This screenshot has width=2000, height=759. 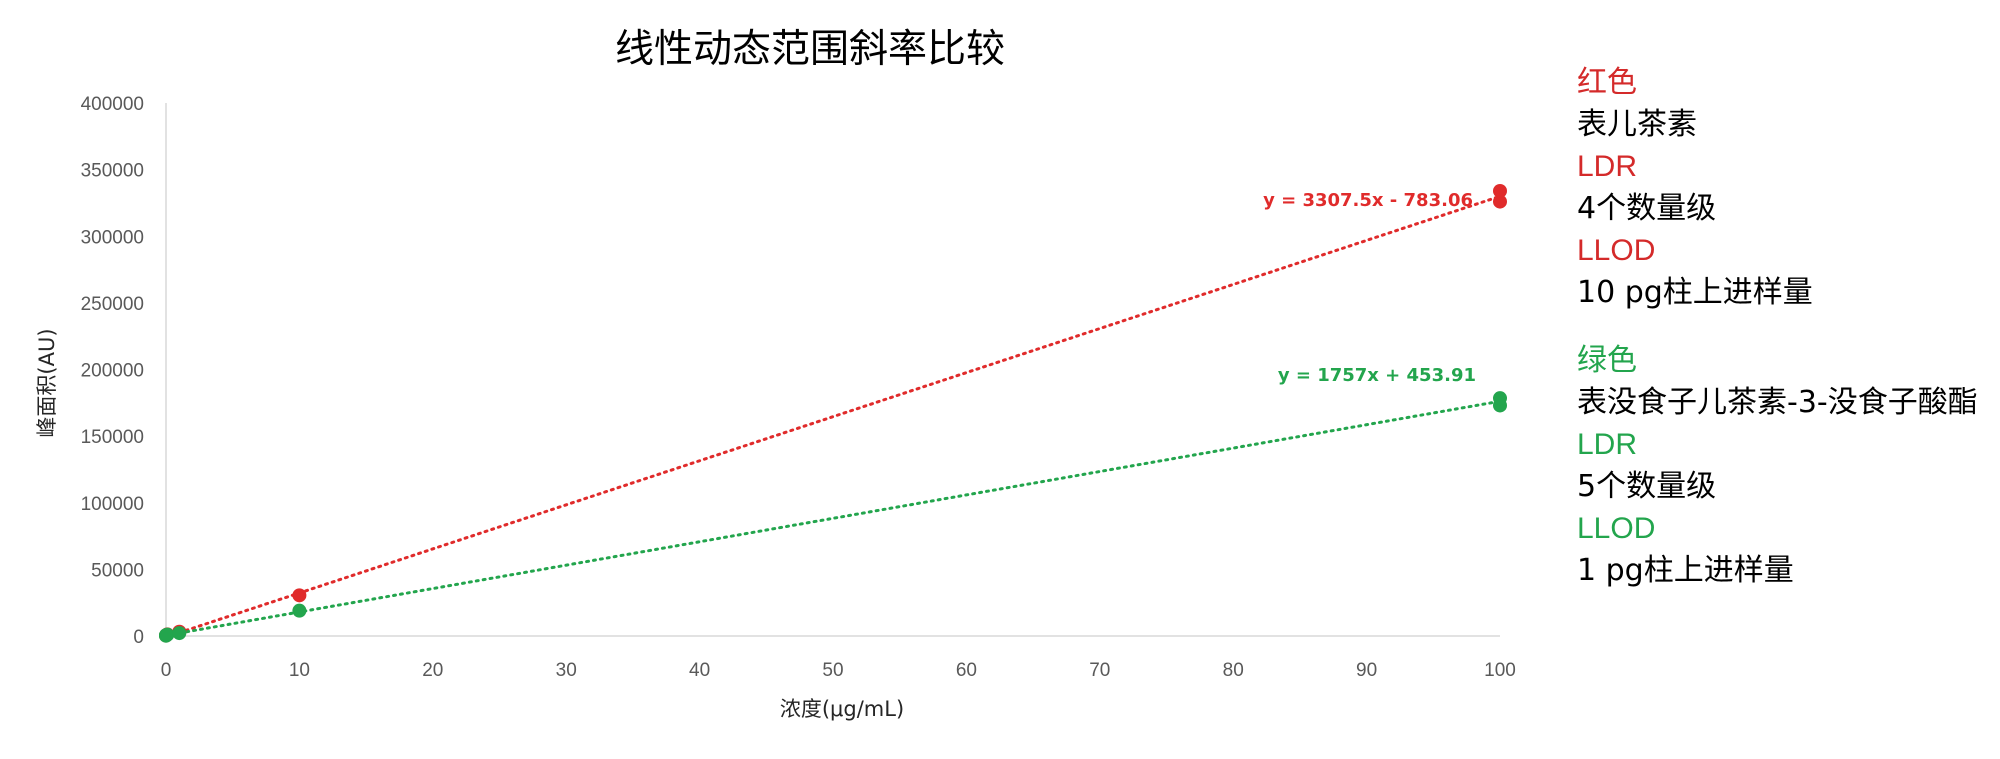 What do you see at coordinates (1500, 670) in the screenshot?
I see `x-tick-label: 100` at bounding box center [1500, 670].